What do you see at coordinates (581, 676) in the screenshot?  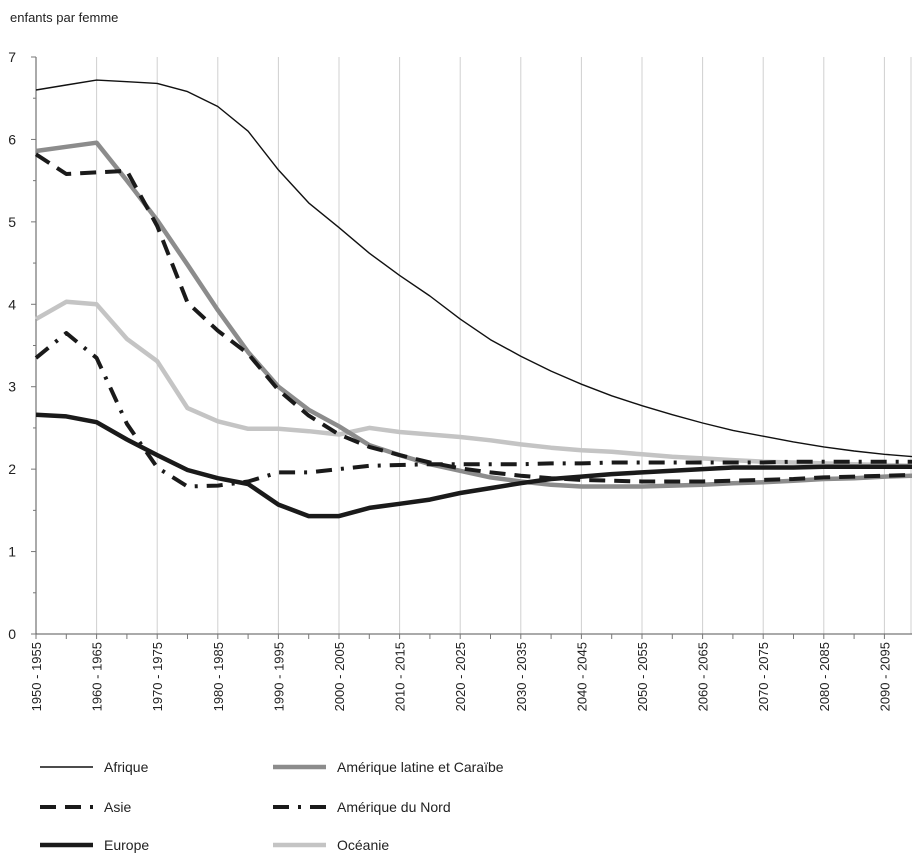 I see `x-tick-label: 2040 - 2045` at bounding box center [581, 676].